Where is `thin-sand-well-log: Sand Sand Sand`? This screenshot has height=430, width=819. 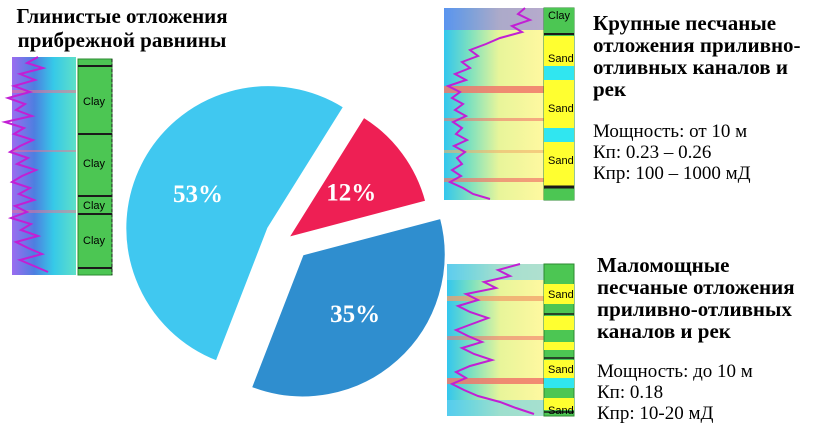 thin-sand-well-log: Sand Sand Sand is located at coordinates (511, 340).